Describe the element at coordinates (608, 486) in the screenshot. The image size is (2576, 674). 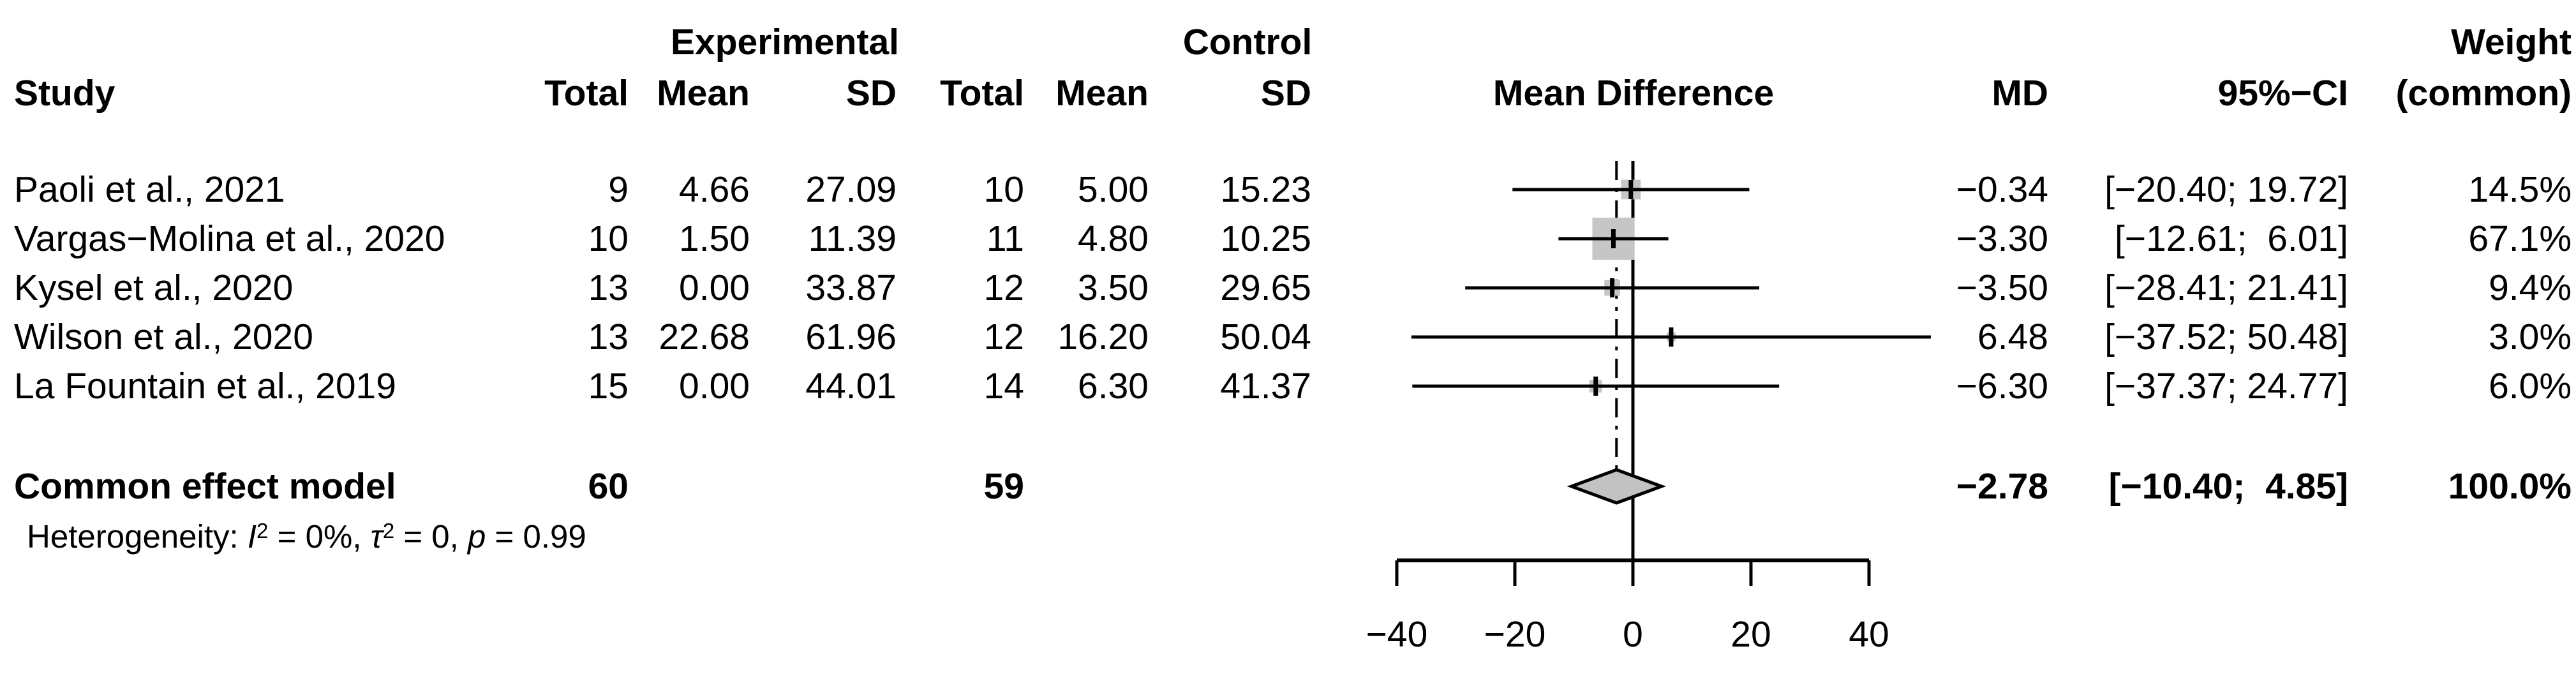
I see `summary-total-exp: 60` at that location.